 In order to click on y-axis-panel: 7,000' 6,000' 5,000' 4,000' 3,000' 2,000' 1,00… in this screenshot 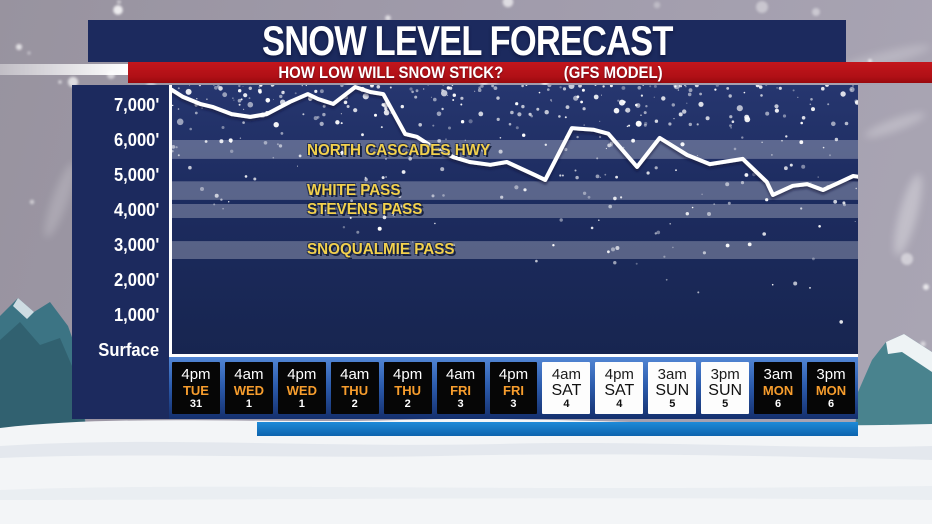, I will do `click(120, 252)`.